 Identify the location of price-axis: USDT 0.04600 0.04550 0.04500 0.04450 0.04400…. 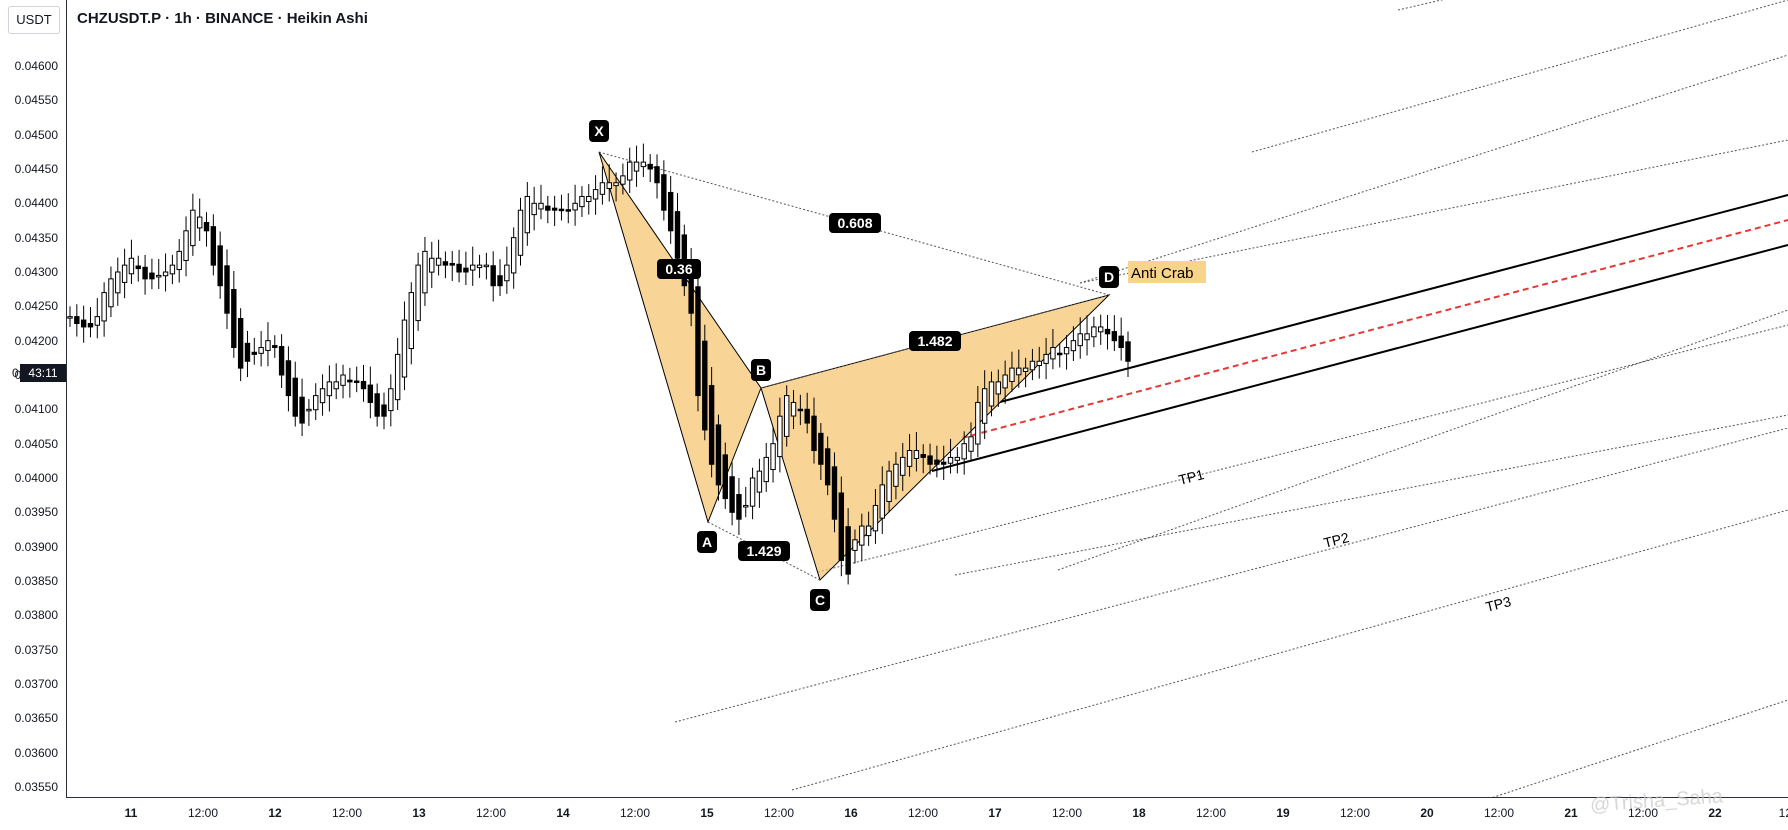
(33, 398).